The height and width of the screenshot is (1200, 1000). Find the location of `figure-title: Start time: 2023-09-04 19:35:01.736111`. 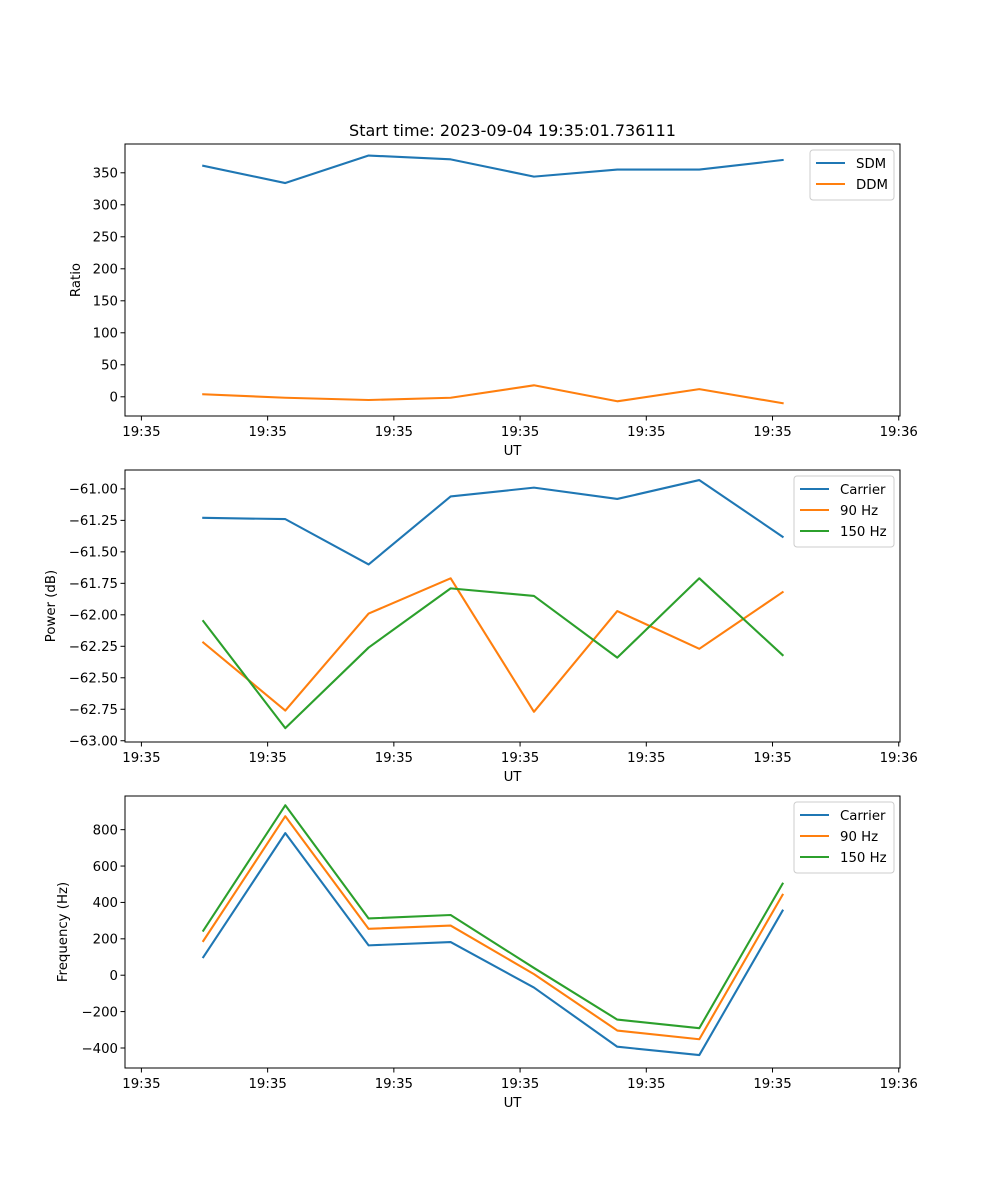

figure-title: Start time: 2023-09-04 19:35:01.736111 is located at coordinates (512, 130).